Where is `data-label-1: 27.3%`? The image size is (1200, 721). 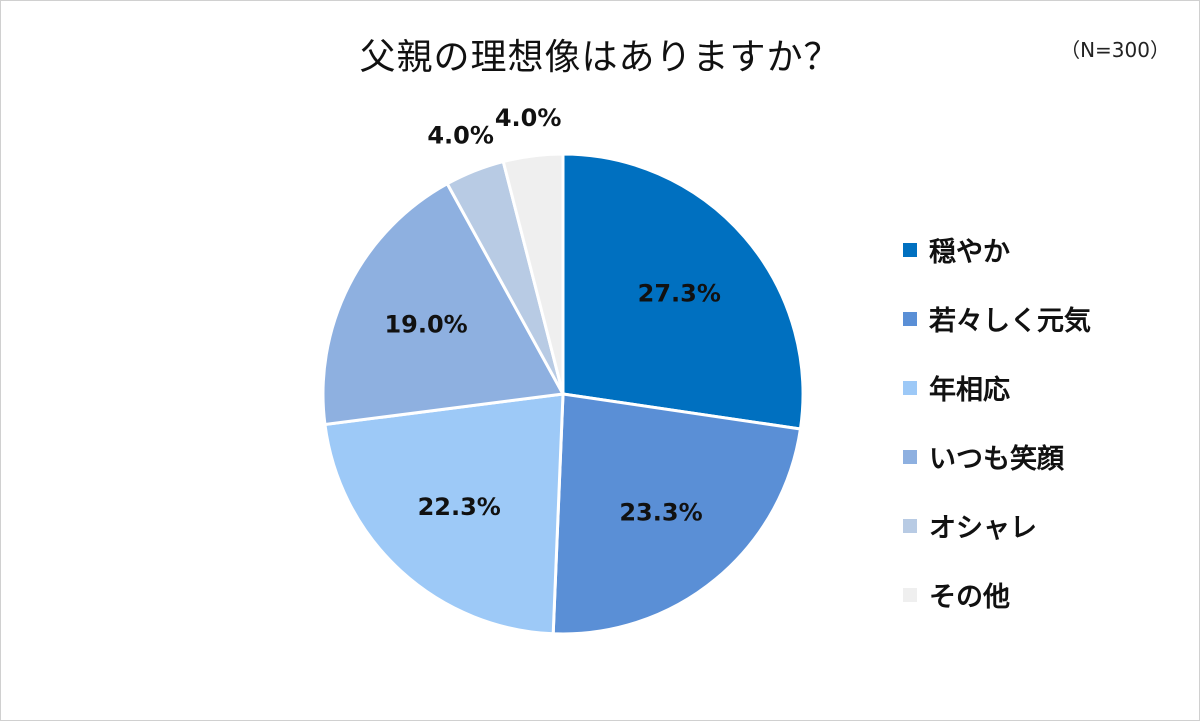 data-label-1: 27.3% is located at coordinates (679, 294).